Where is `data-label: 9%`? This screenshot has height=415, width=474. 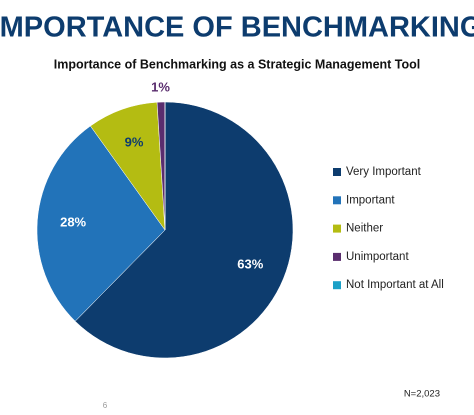 data-label: 9% is located at coordinates (134, 142).